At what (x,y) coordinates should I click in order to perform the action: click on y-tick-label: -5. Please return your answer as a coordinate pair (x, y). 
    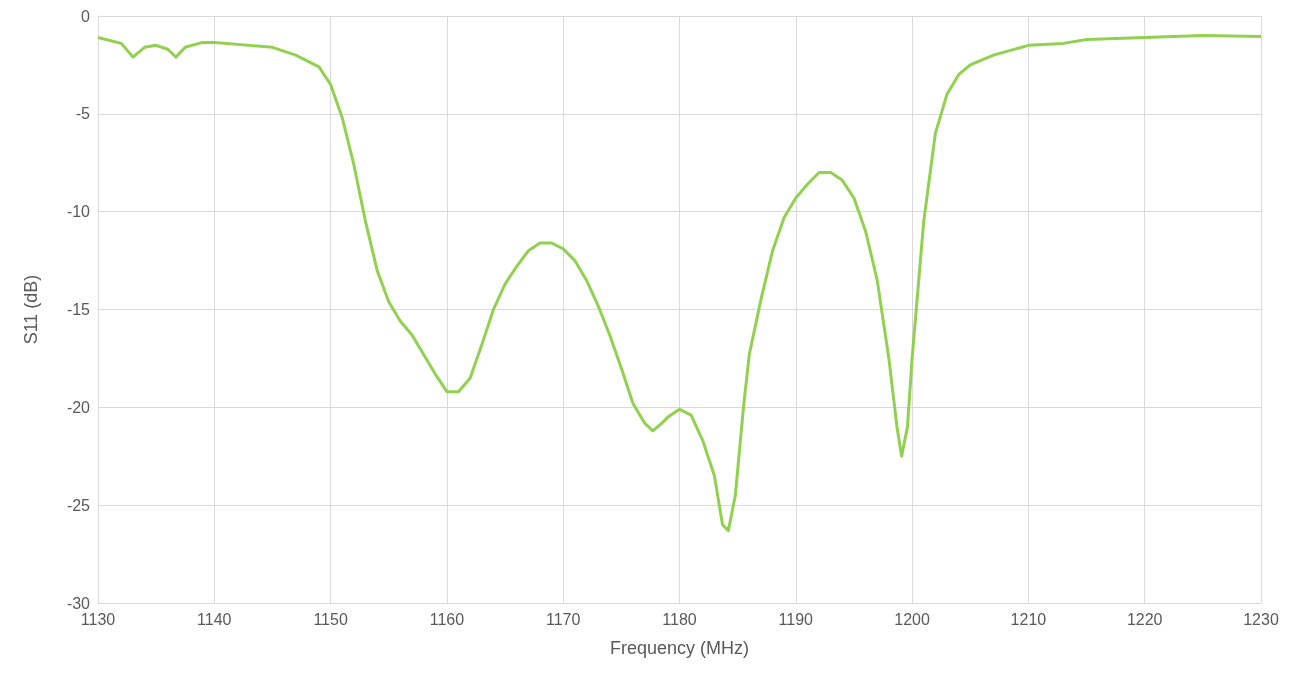
    Looking at the image, I should click on (83, 114).